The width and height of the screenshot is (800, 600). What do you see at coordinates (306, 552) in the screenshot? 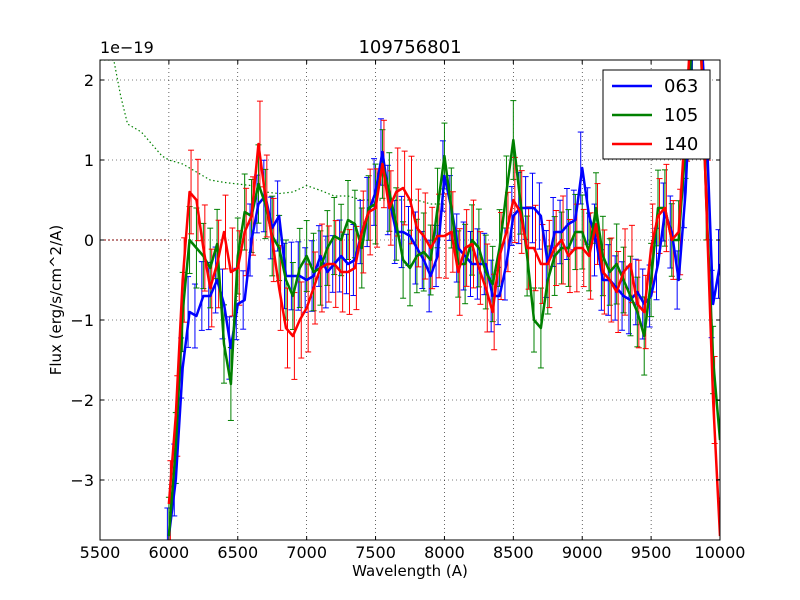
I see `x-tick-label-3: 7000` at bounding box center [306, 552].